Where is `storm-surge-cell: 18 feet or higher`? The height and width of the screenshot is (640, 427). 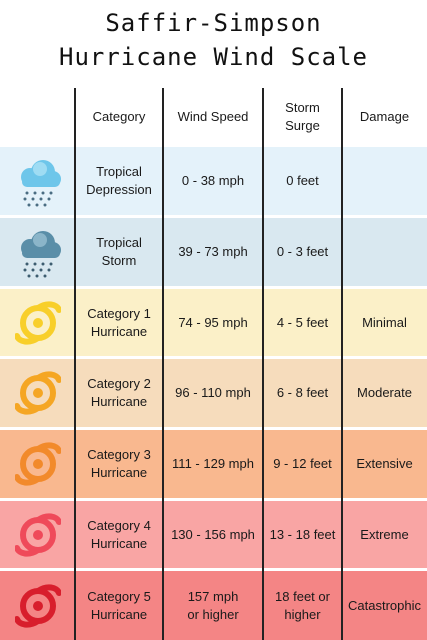
storm-surge-cell: 18 feet or higher is located at coordinates (302, 605).